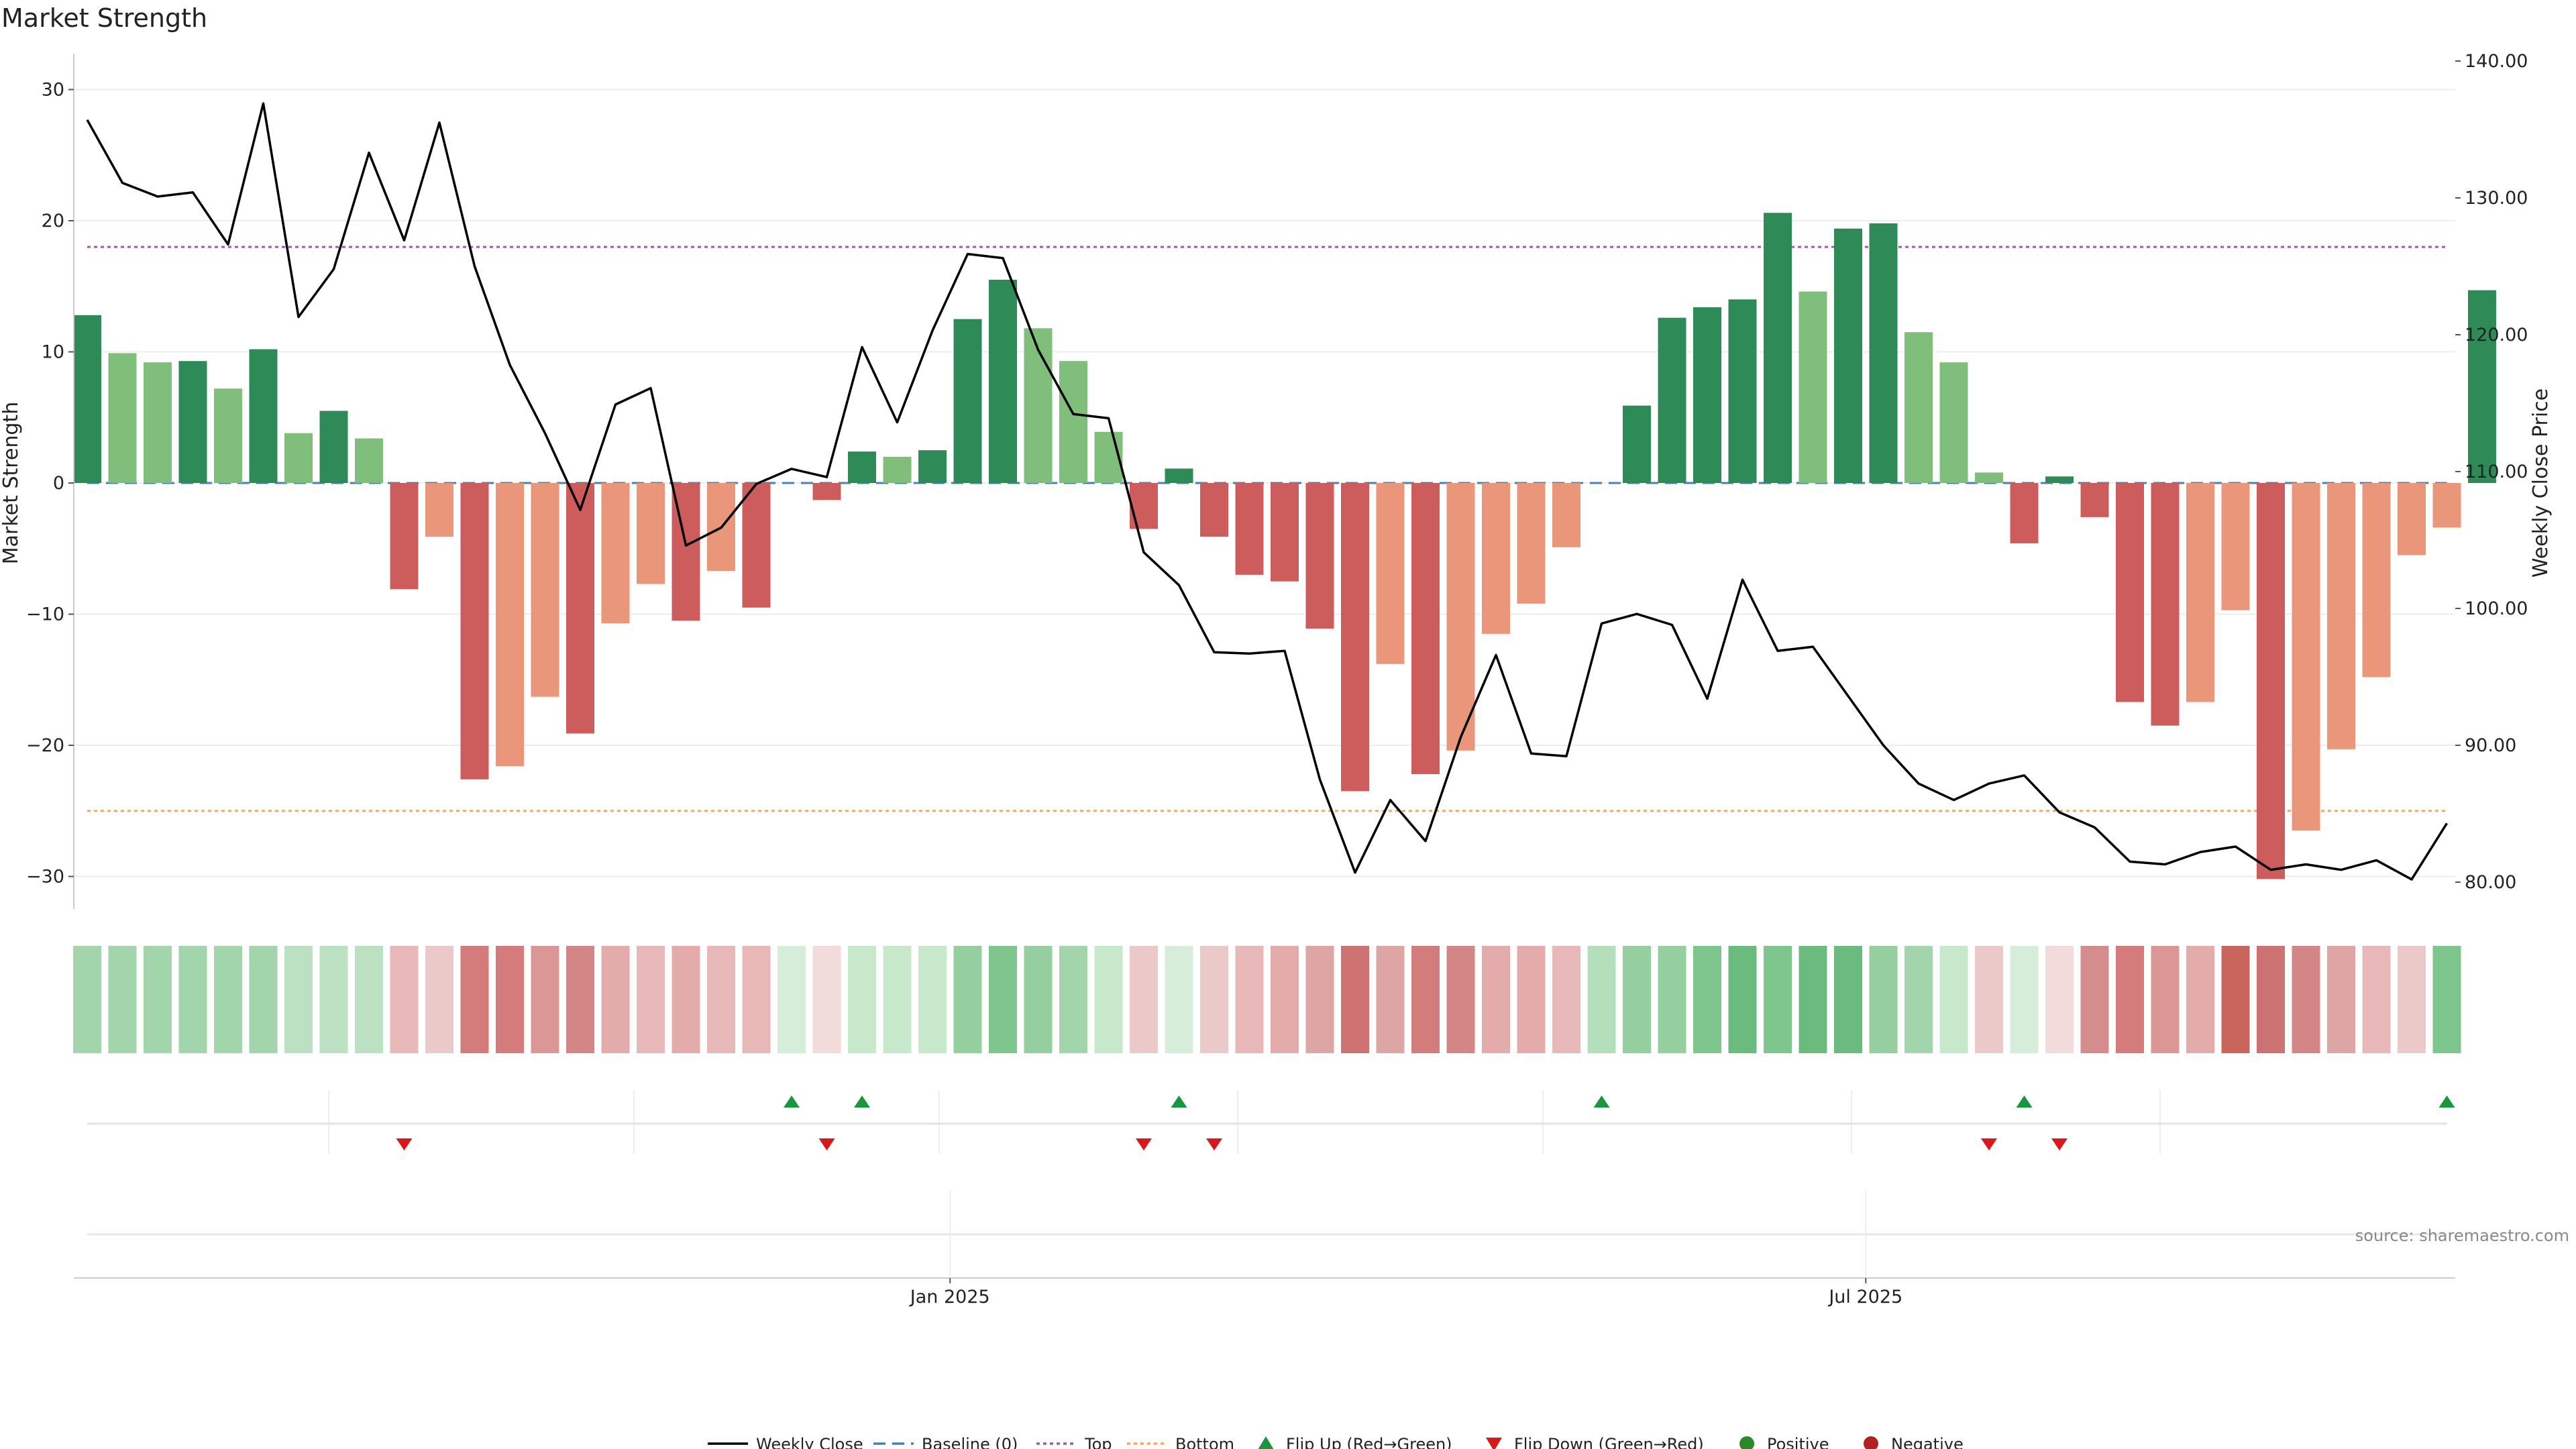  Describe the element at coordinates (1369, 1442) in the screenshot. I see `legend-label: Flip Up (Red→Green)` at that location.